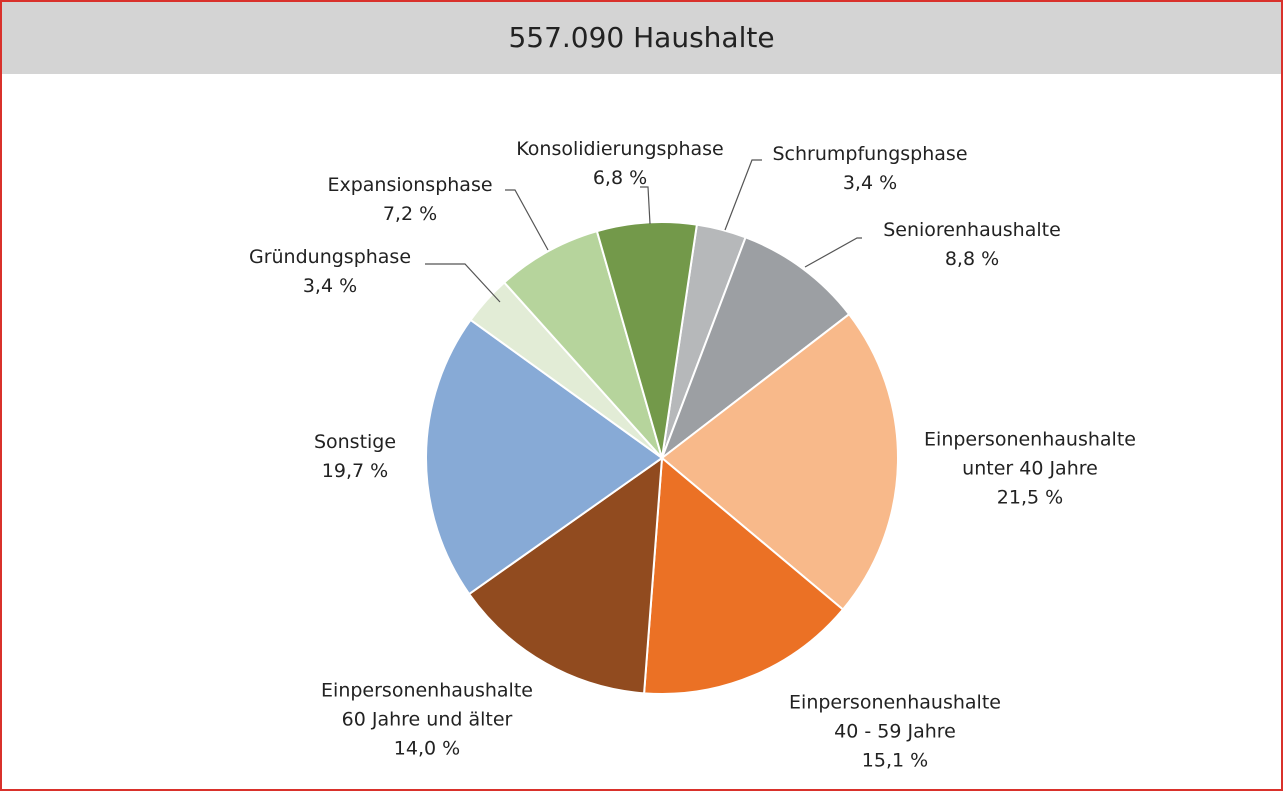 This screenshot has width=1283, height=791. I want to click on slice-label: Einpersonenhaushalte 40 - 59 Jahre 15,1 %, so click(895, 732).